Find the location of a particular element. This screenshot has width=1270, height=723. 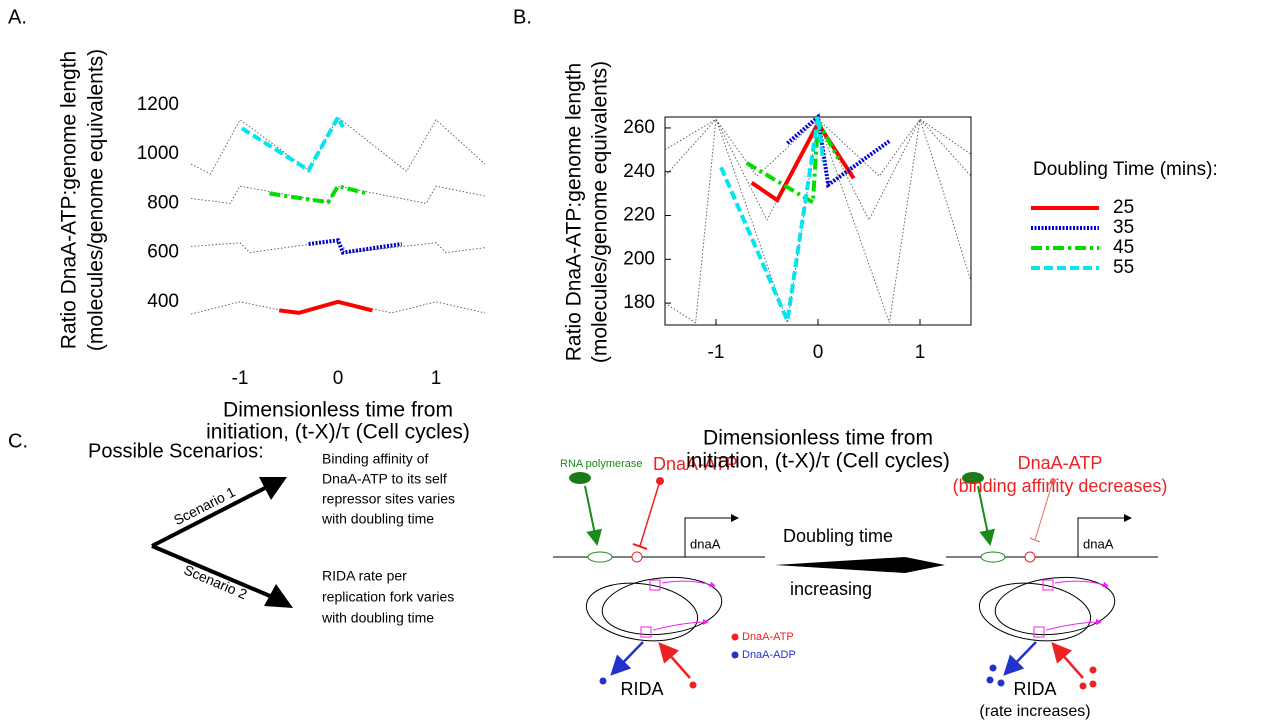

plot-frame is located at coordinates (818, 221).